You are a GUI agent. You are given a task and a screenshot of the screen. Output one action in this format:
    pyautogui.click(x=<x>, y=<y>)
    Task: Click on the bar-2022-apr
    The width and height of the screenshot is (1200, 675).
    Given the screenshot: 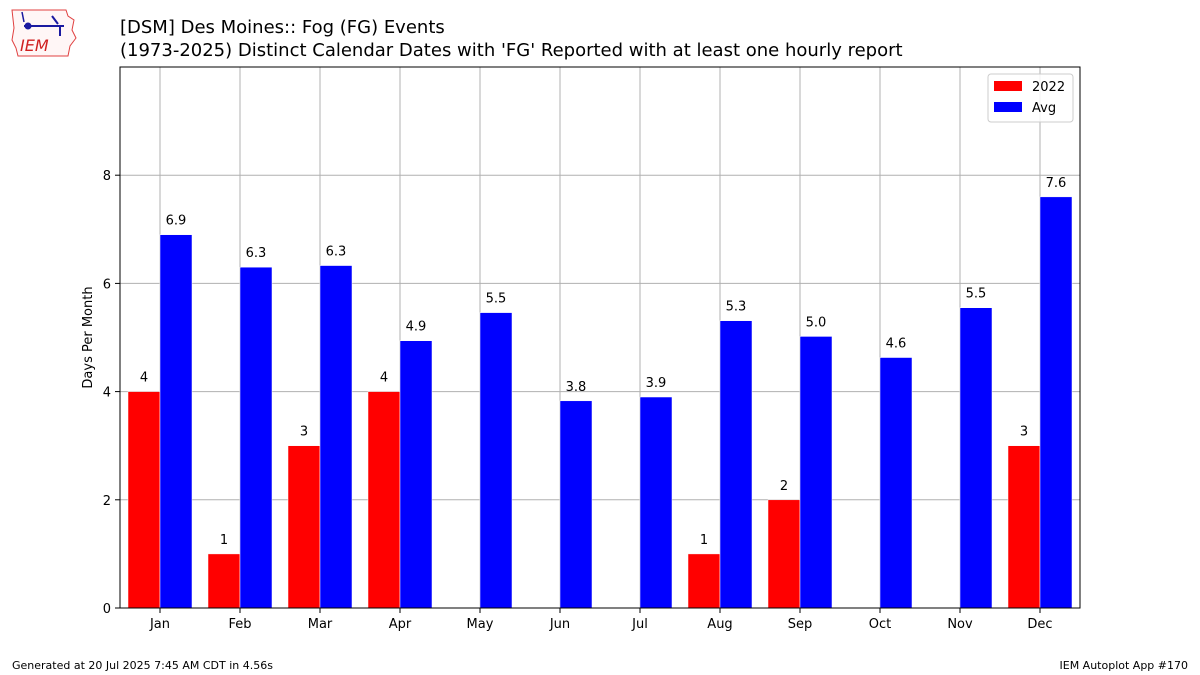 What is the action you would take?
    pyautogui.click(x=384, y=500)
    